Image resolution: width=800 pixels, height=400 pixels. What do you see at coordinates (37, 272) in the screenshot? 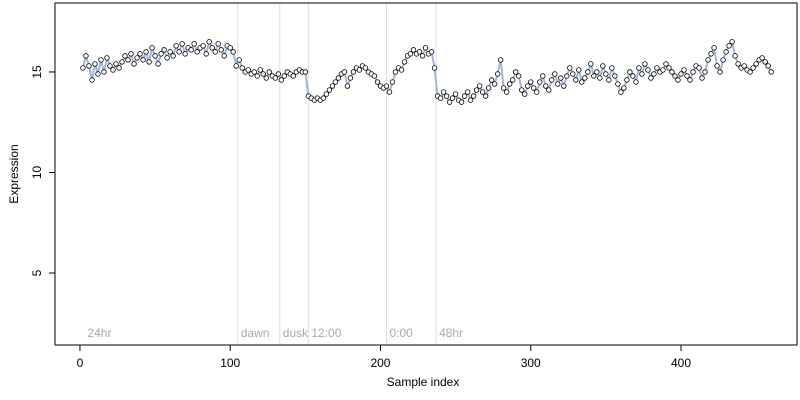
I see `y-tick-label: 5` at bounding box center [37, 272].